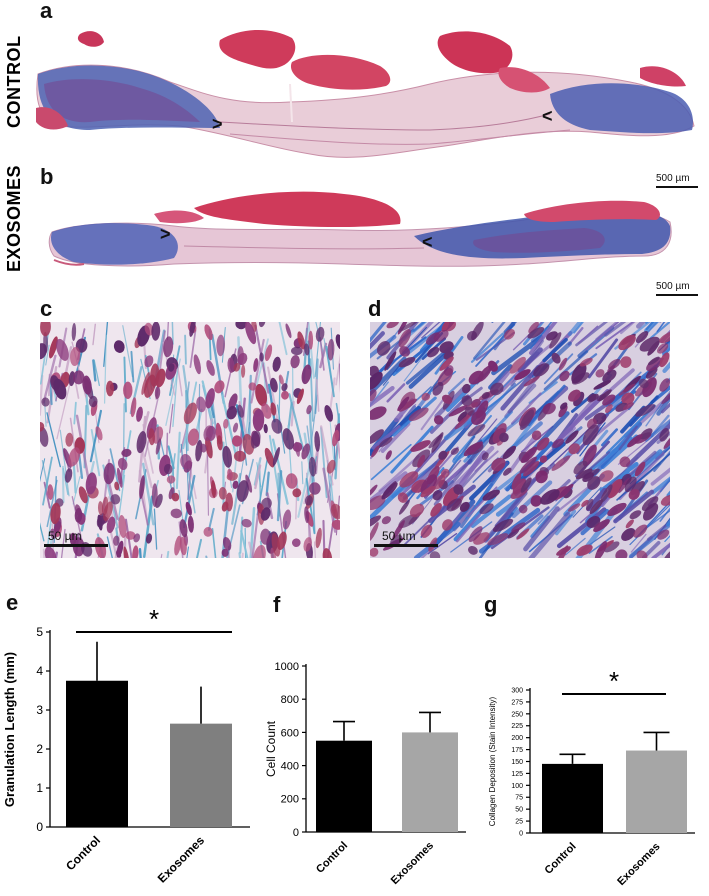 Image resolution: width=709 pixels, height=896 pixels. I want to click on y-tick-label: 75, so click(519, 798).